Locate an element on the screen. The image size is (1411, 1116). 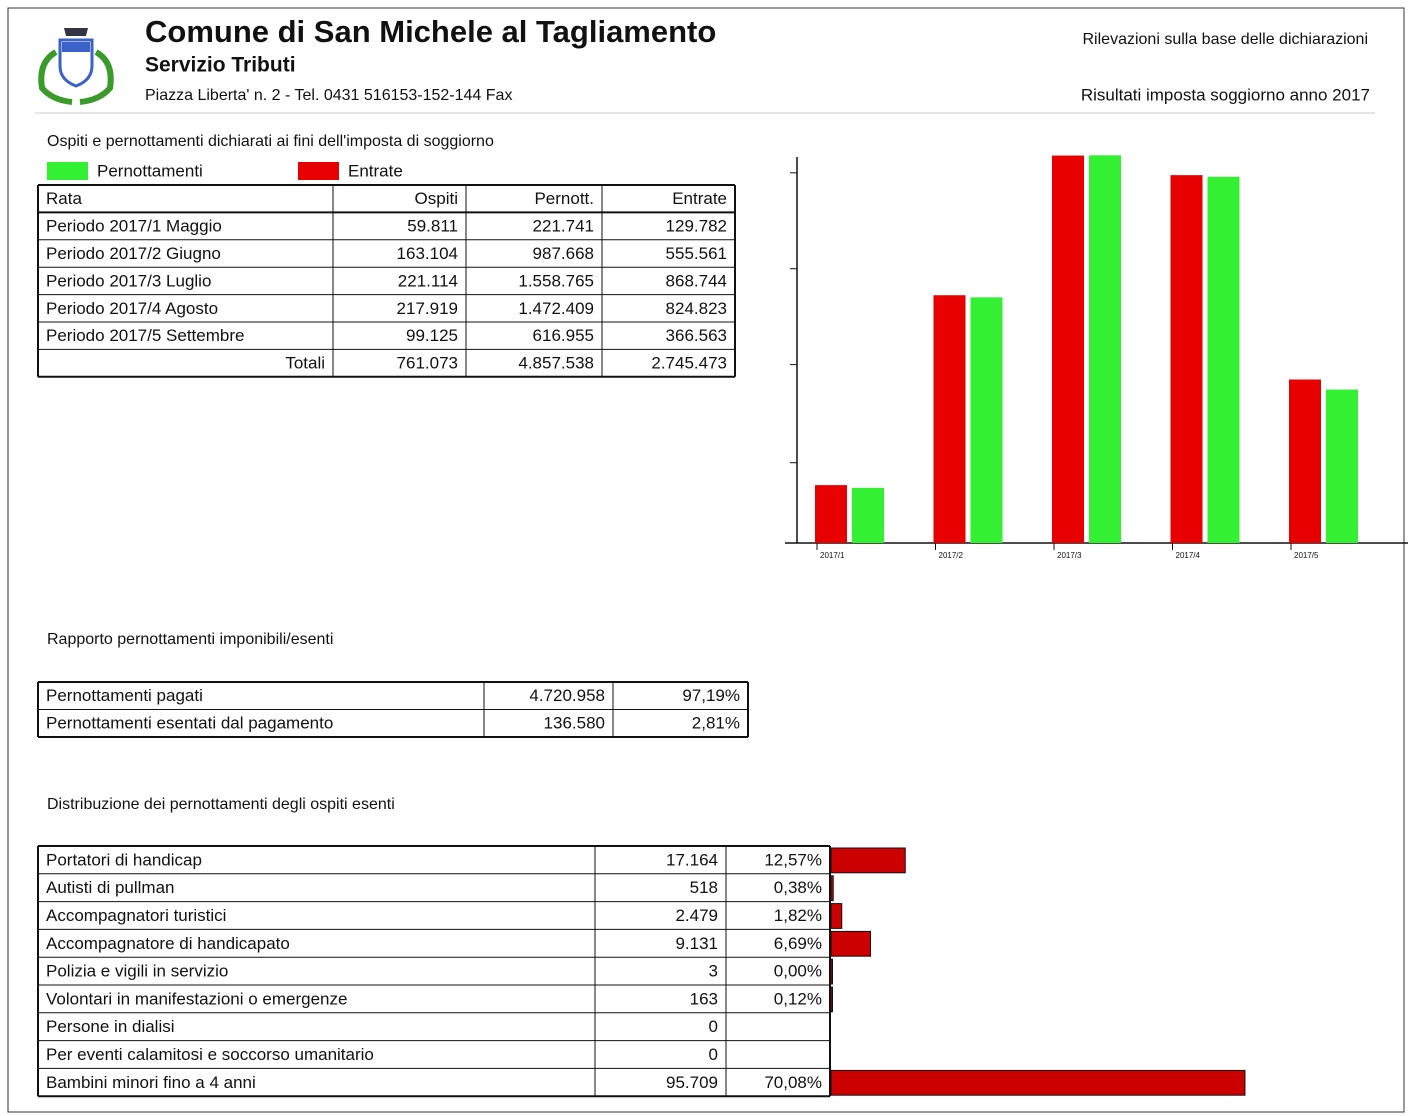
table-cell: 0,38% is located at coordinates (798, 887).